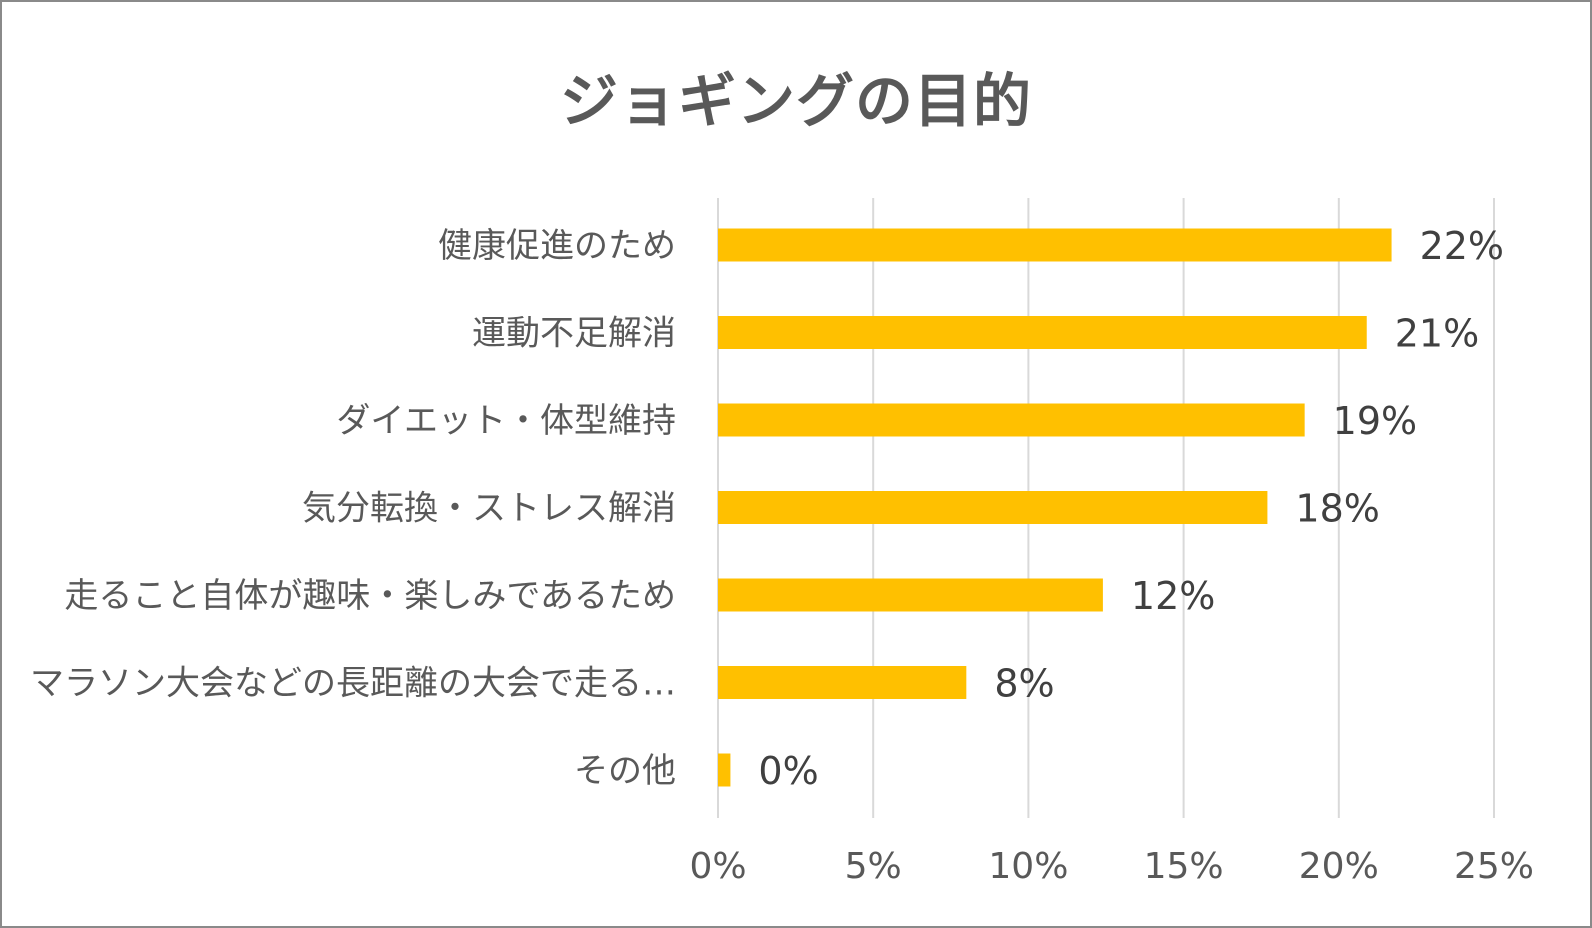 The image size is (1592, 928). Describe the element at coordinates (1184, 866) in the screenshot. I see `x-tick-label-15: 15%` at that location.